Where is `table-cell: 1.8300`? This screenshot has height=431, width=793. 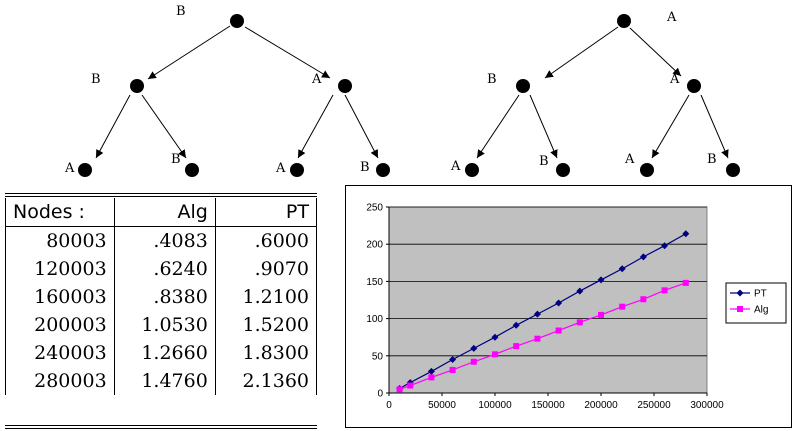 table-cell: 1.8300 is located at coordinates (266, 353).